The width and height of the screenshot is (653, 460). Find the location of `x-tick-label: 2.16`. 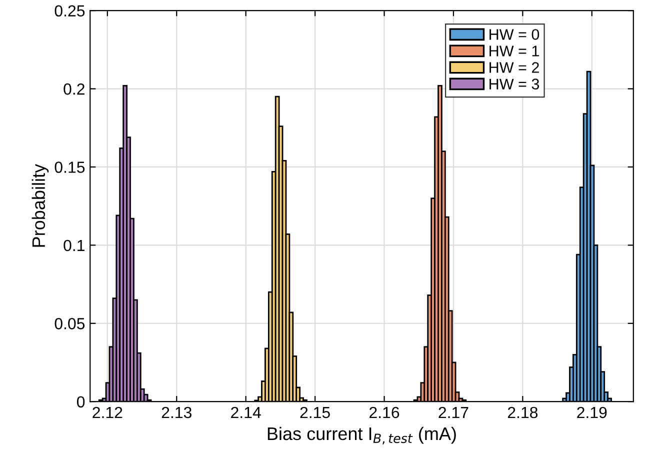

x-tick-label: 2.16 is located at coordinates (385, 412).